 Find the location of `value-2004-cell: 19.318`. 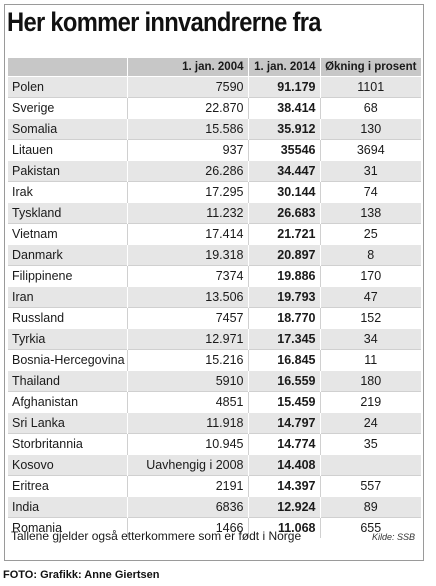

value-2004-cell: 19.318 is located at coordinates (188, 255).